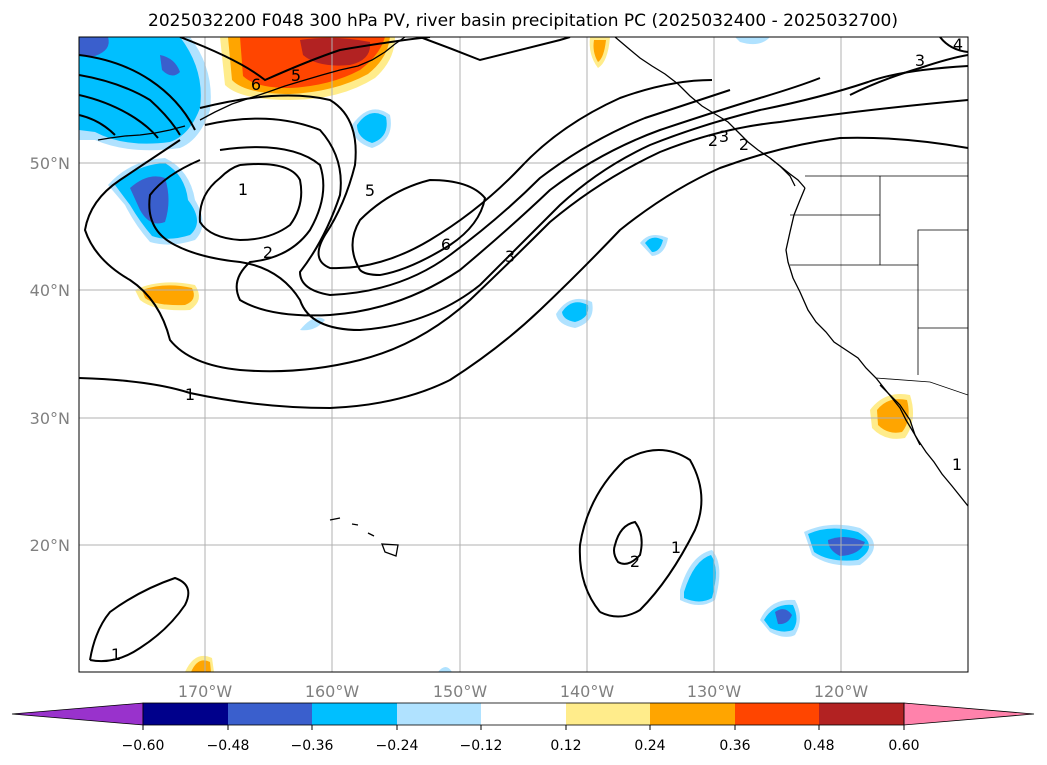 This screenshot has width=1047, height=765. I want to click on state-borders, so click(879, 275).